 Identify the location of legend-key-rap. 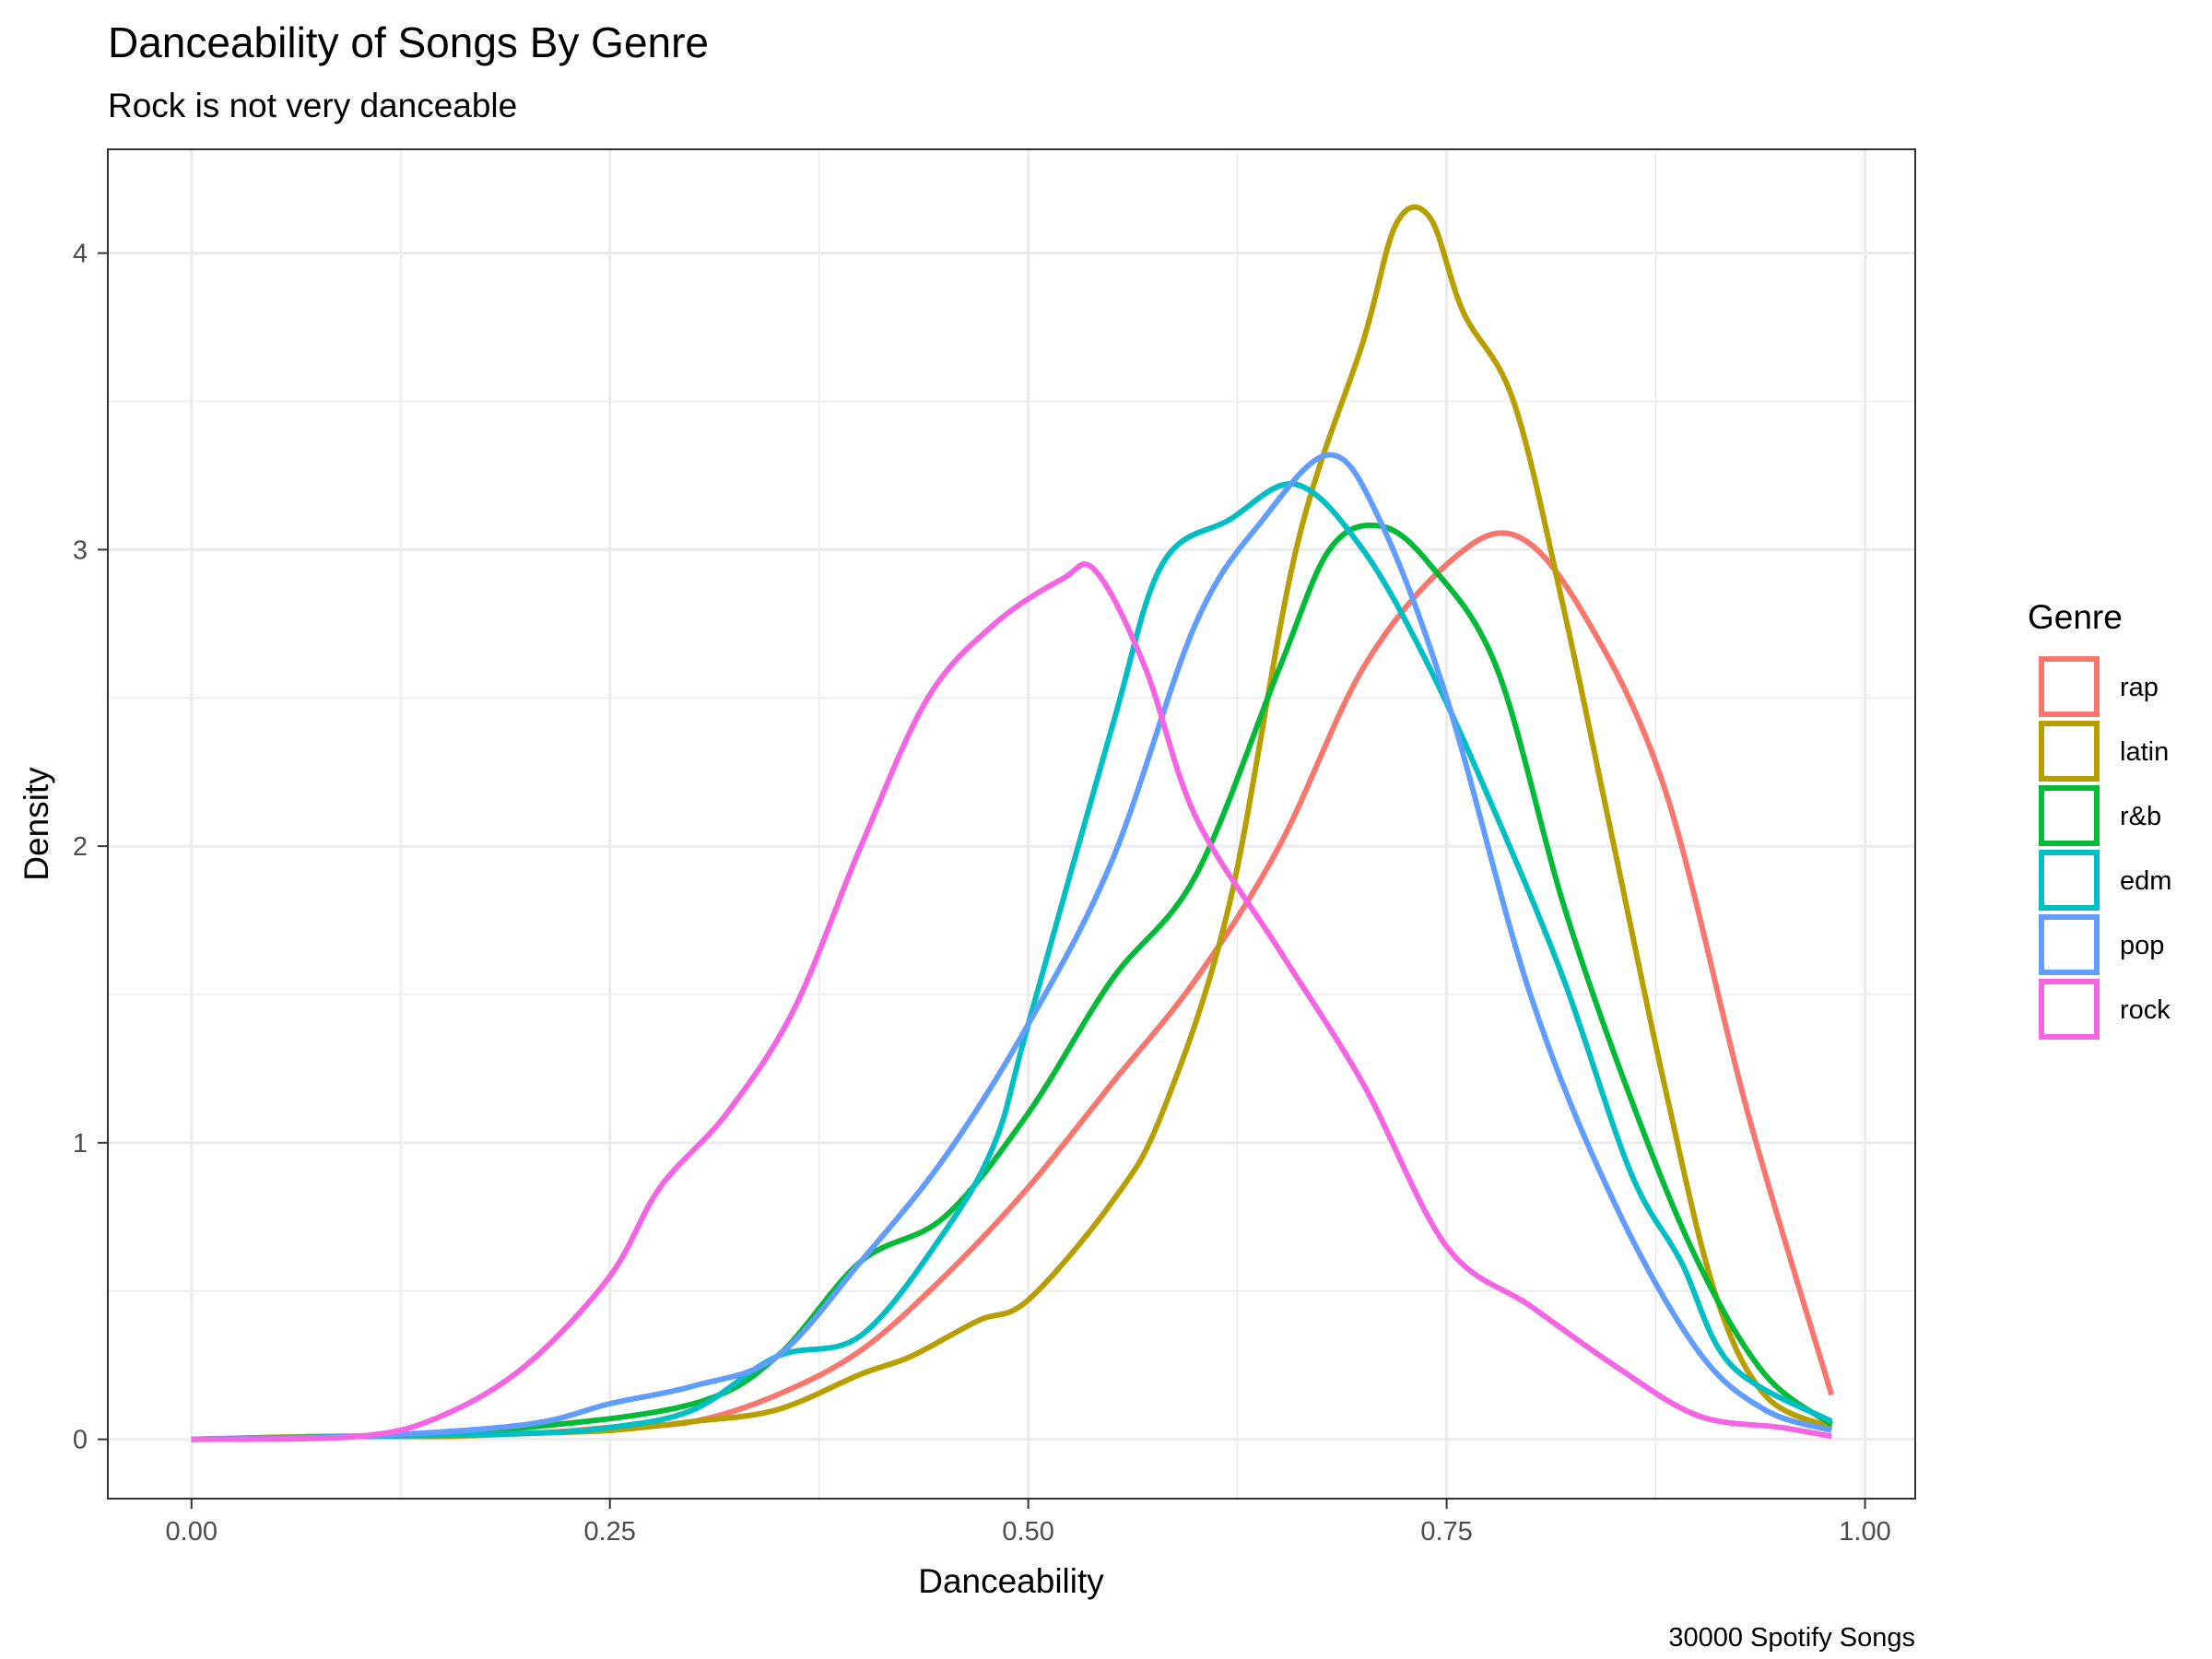
(2069, 686).